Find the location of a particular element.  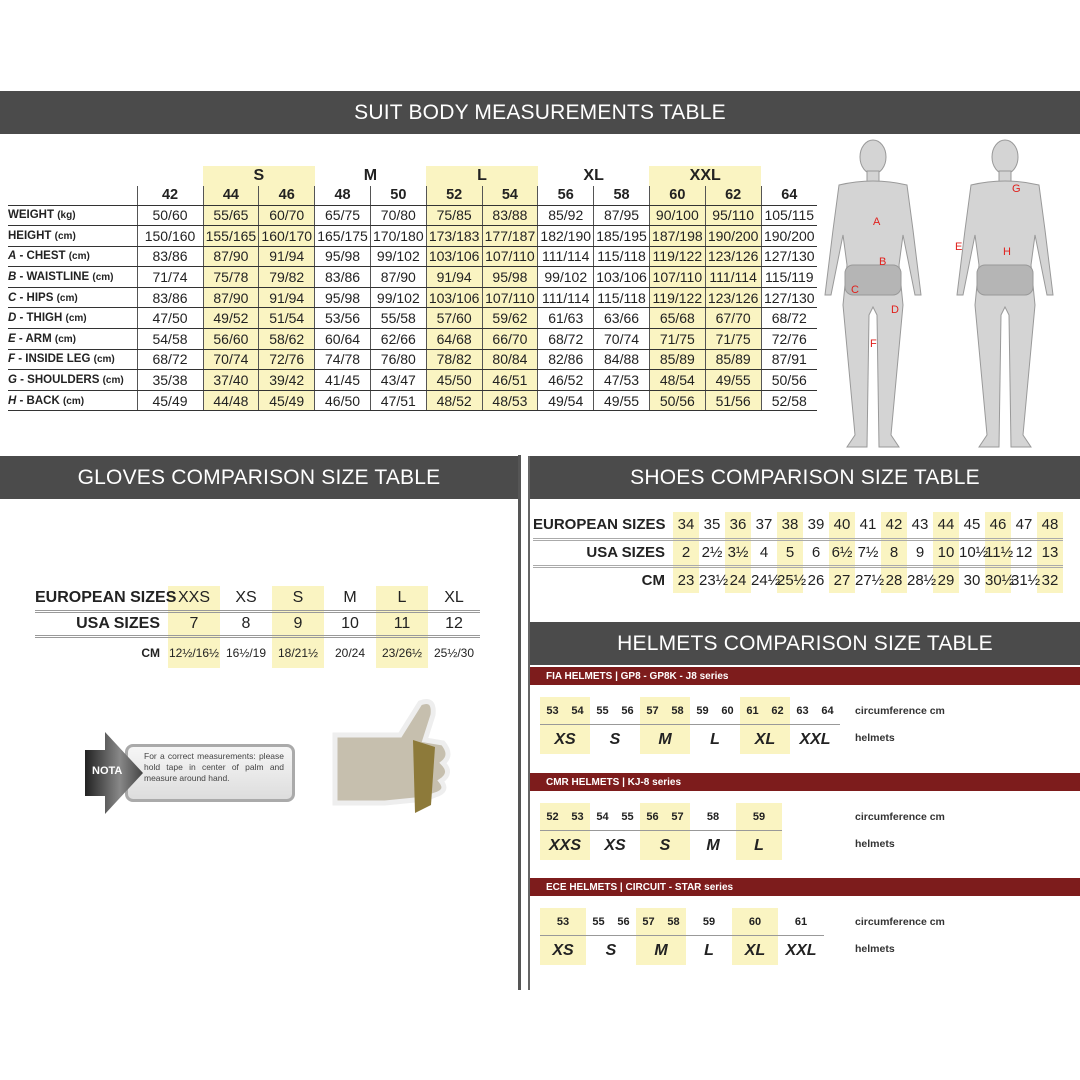

measurement-letter: C is located at coordinates (12, 297).